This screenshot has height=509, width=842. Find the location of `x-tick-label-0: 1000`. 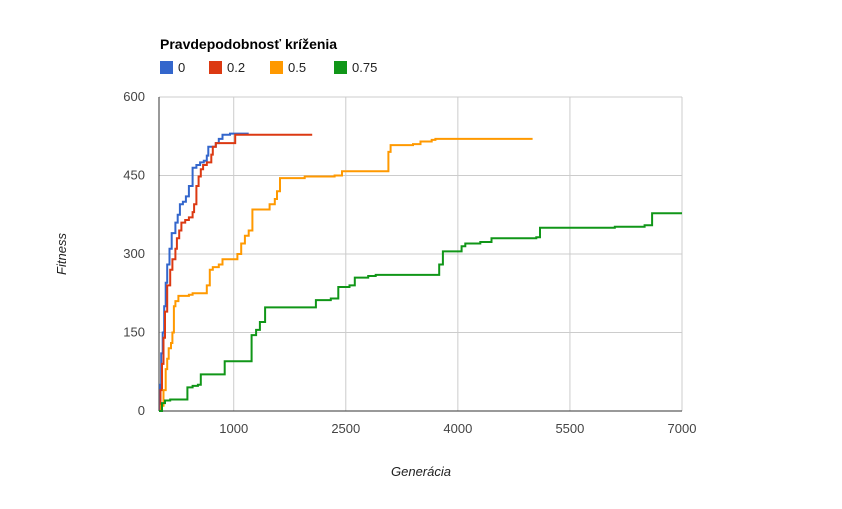

x-tick-label-0: 1000 is located at coordinates (233, 428).